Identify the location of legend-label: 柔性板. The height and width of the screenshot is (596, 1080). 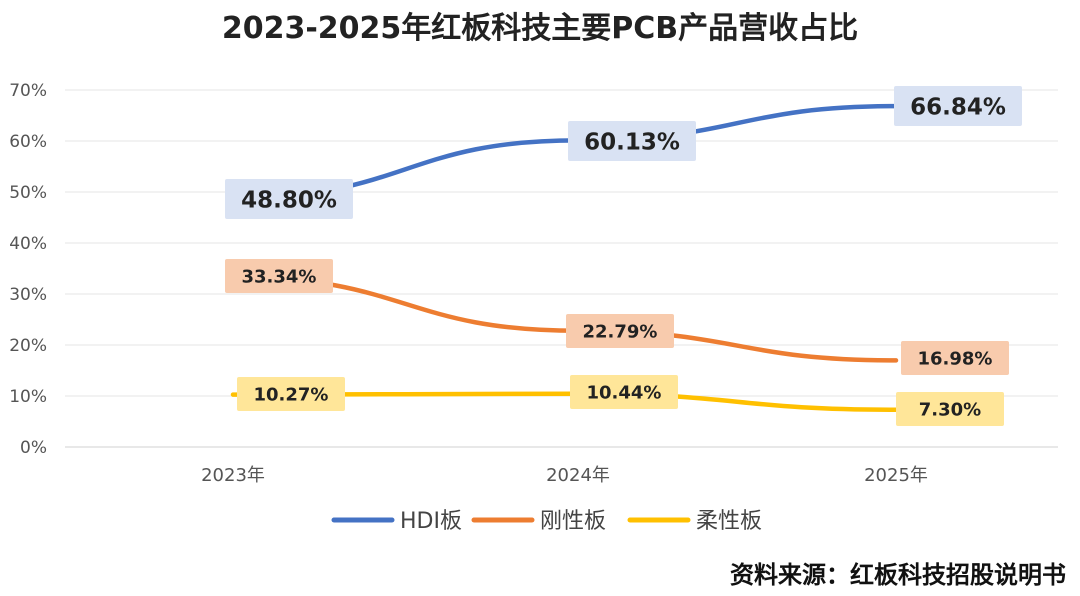
(729, 521).